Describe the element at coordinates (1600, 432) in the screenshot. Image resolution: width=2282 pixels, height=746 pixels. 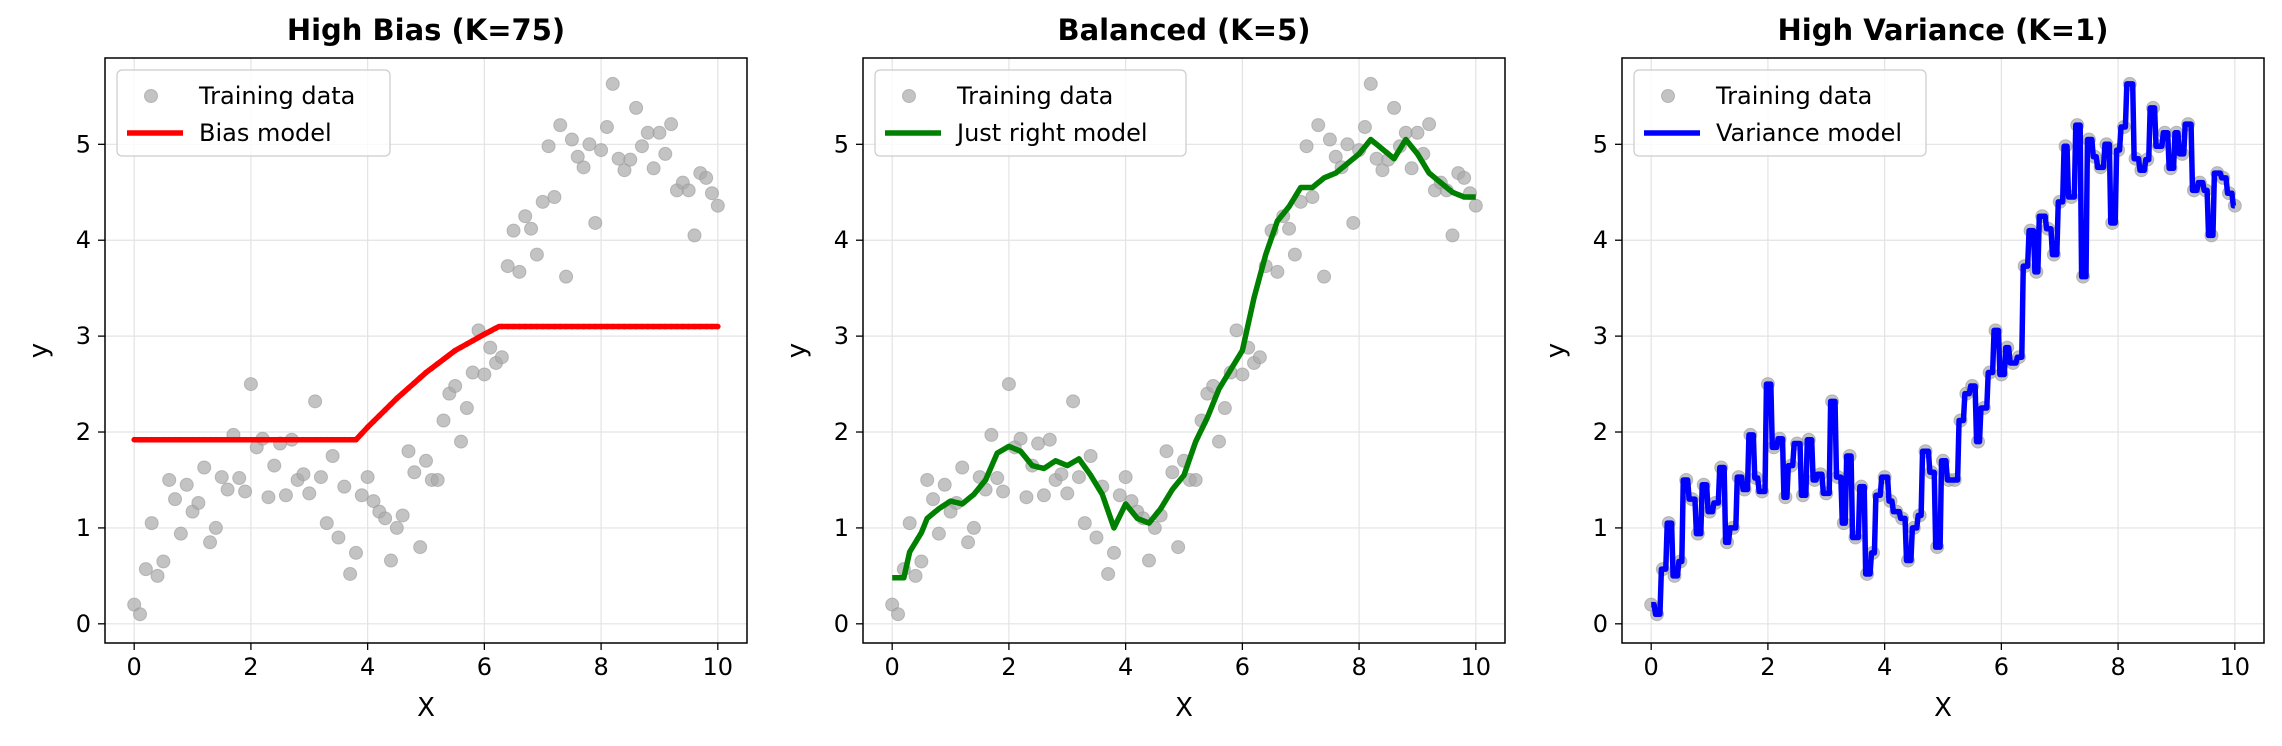
I see `y-tick-label: 2` at that location.